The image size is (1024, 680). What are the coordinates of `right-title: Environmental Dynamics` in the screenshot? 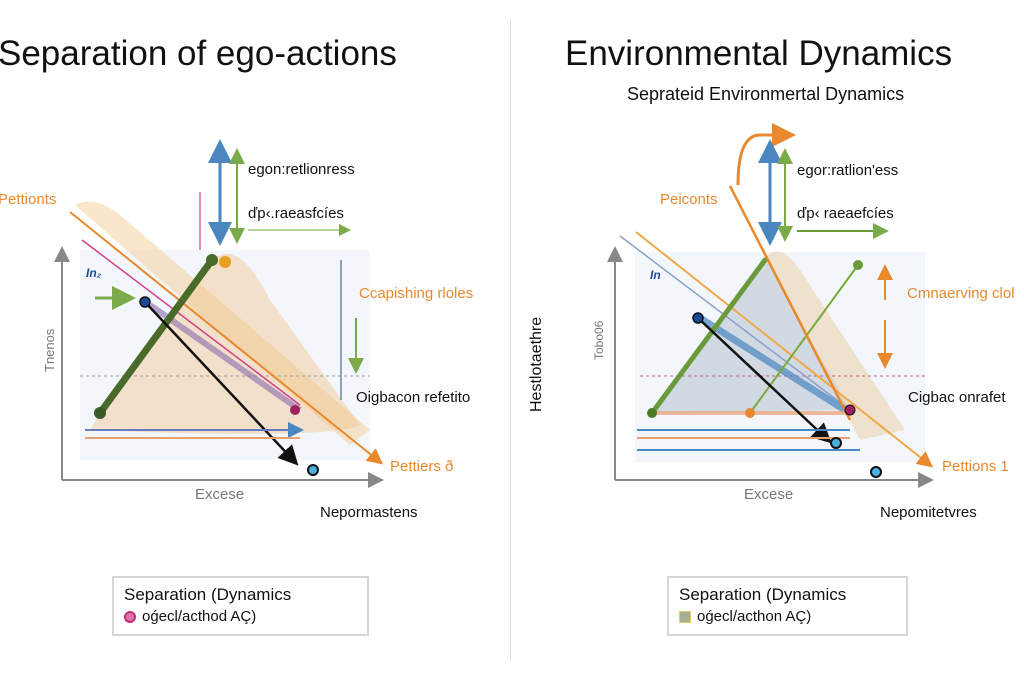 It's located at (759, 53).